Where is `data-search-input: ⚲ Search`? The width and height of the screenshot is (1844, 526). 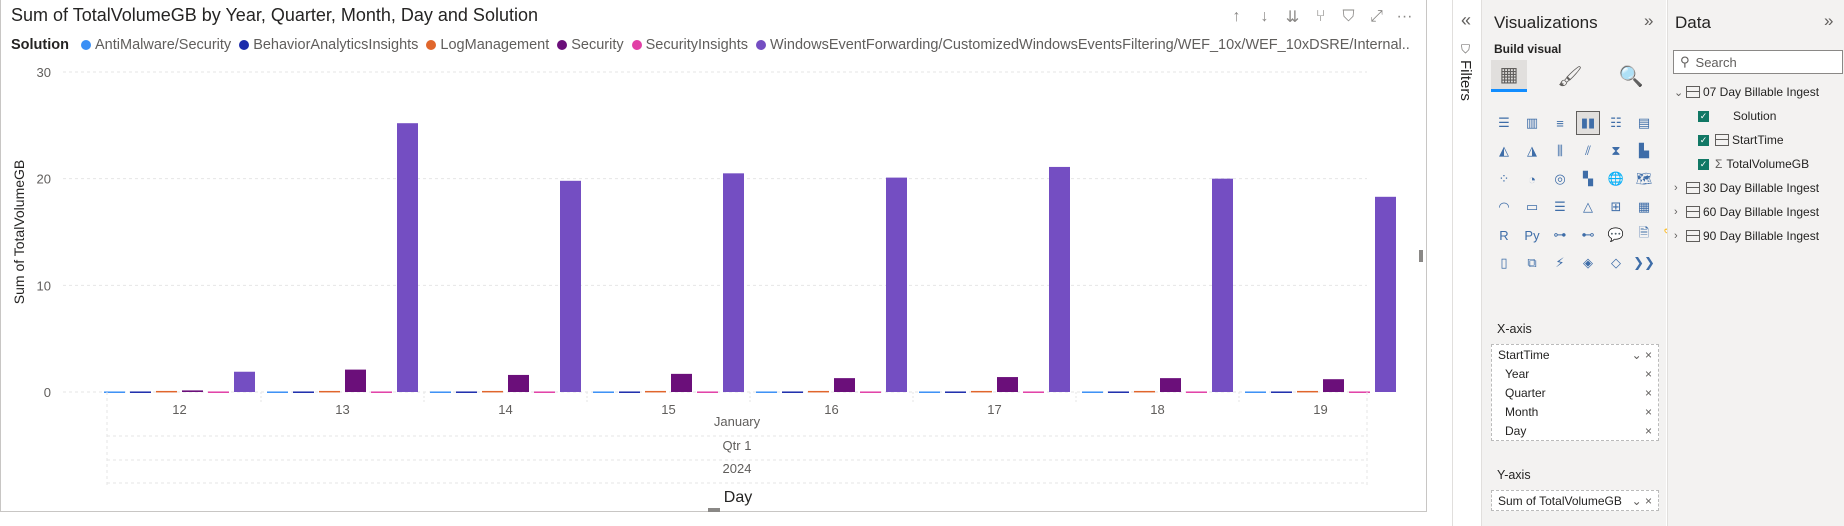 data-search-input: ⚲ Search is located at coordinates (1758, 62).